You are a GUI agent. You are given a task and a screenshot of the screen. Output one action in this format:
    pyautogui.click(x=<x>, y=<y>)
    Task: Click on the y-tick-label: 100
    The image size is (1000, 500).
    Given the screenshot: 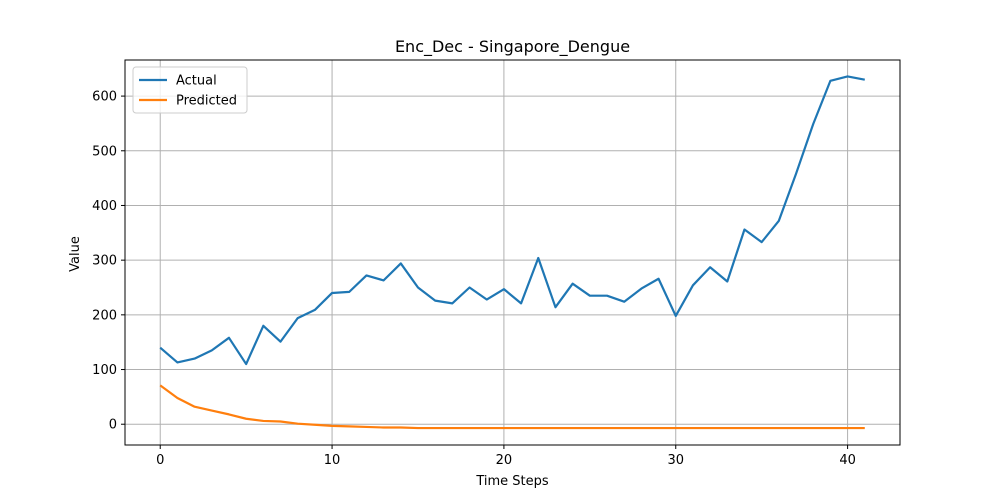 What is the action you would take?
    pyautogui.click(x=104, y=370)
    